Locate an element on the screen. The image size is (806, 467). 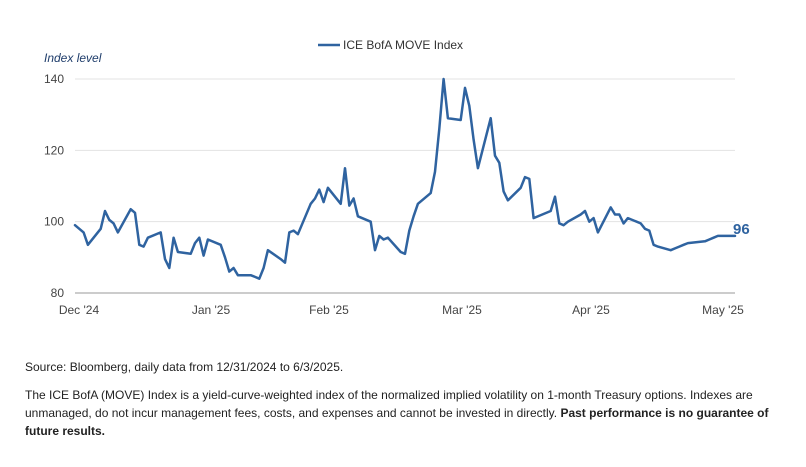
x-tick-label: Jan '25 is located at coordinates (211, 310).